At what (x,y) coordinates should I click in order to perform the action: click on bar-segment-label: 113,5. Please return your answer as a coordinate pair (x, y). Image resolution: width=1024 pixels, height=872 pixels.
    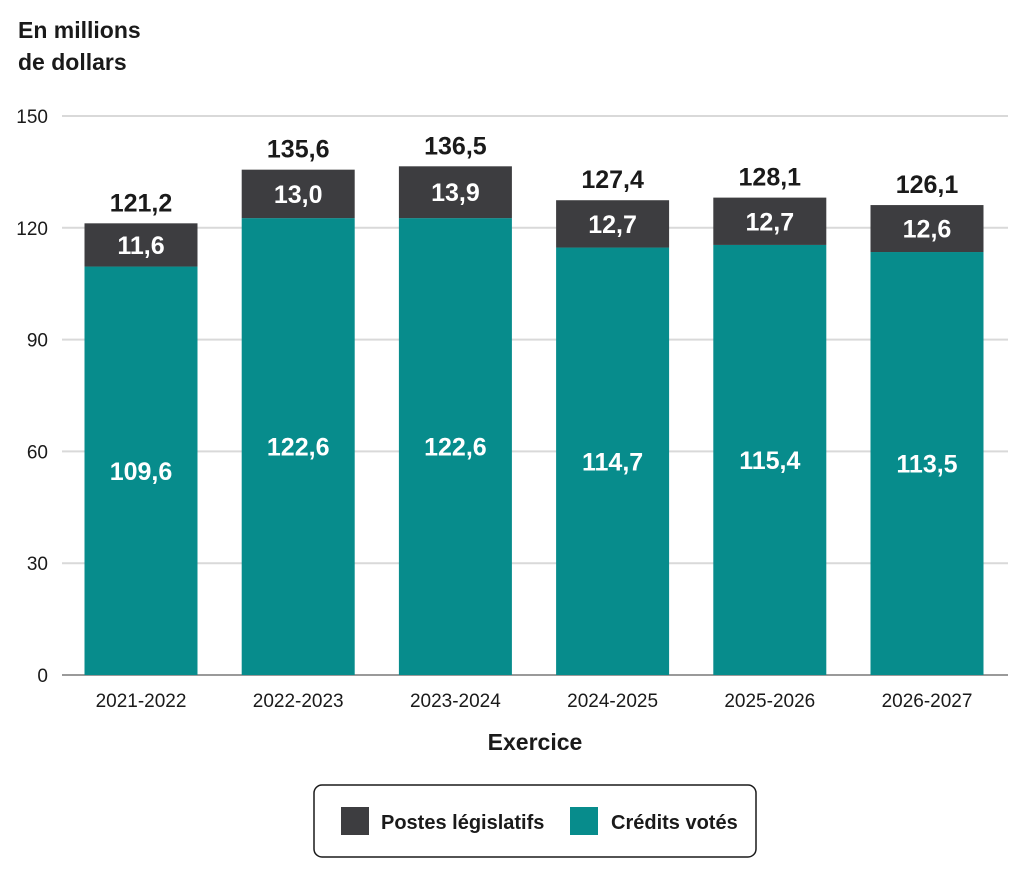
    Looking at the image, I should click on (926, 465).